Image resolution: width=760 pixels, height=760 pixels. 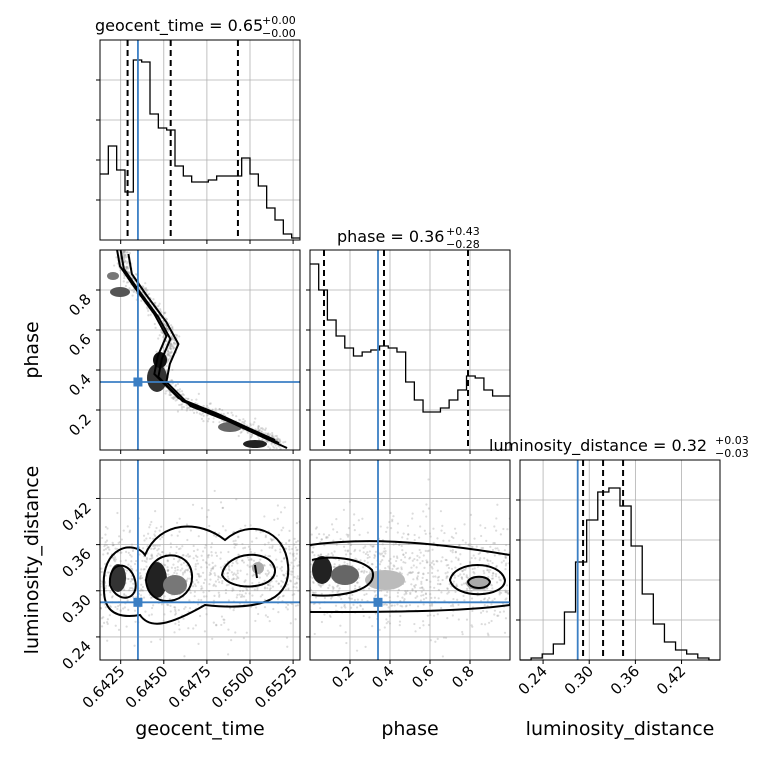 I want to click on x-tick-label: 0.6450, so click(x=147, y=687).